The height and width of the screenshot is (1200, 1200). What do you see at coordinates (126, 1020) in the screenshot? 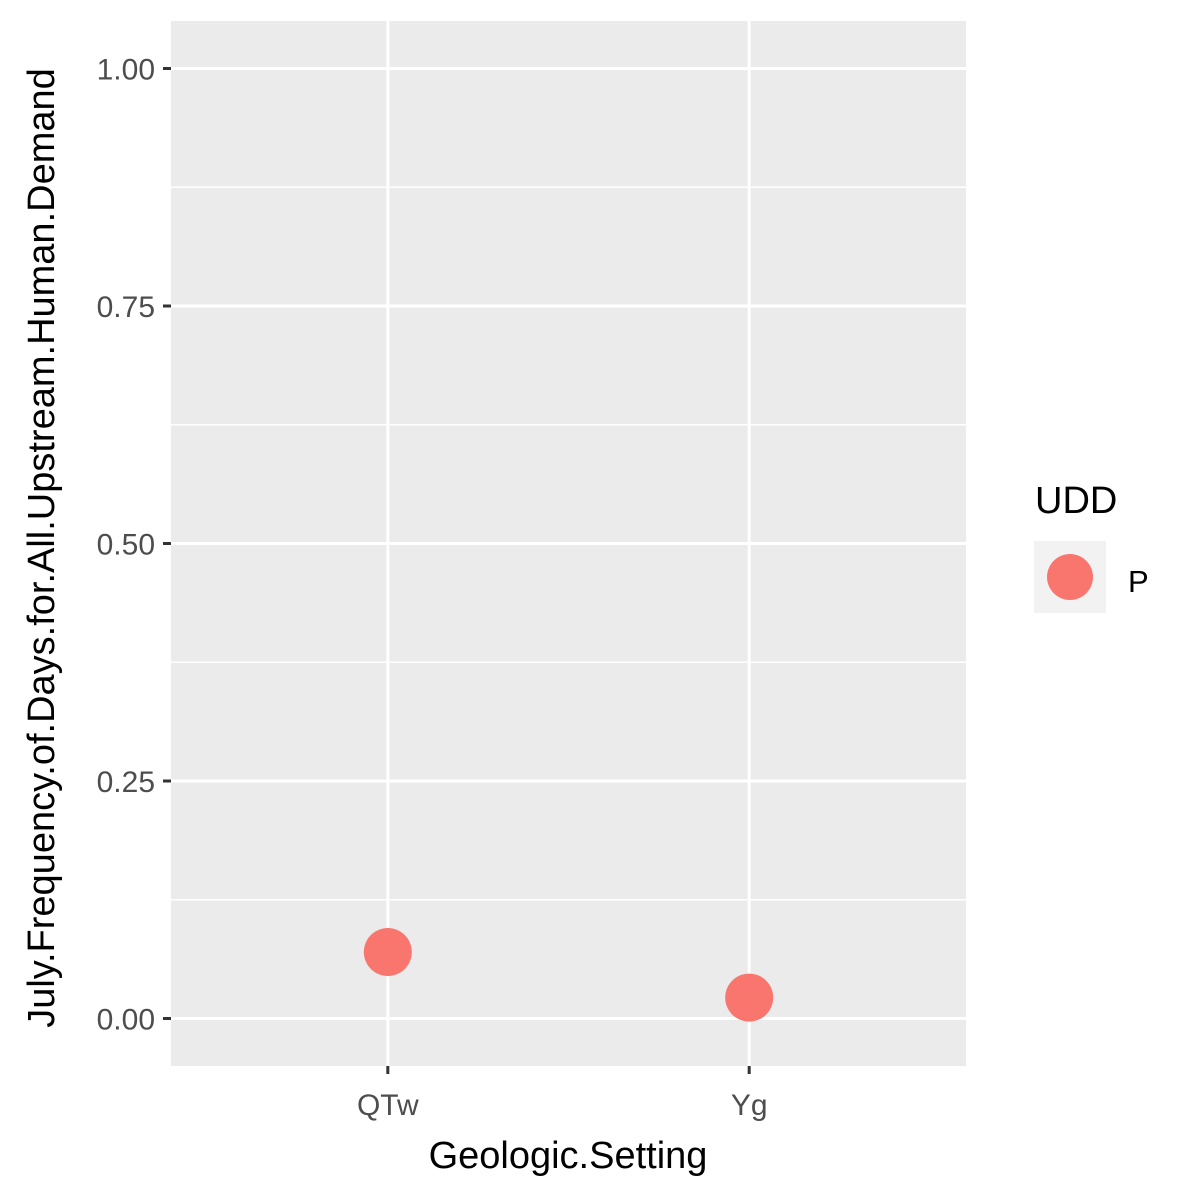
I see `y-tick-label: 0.00` at bounding box center [126, 1020].